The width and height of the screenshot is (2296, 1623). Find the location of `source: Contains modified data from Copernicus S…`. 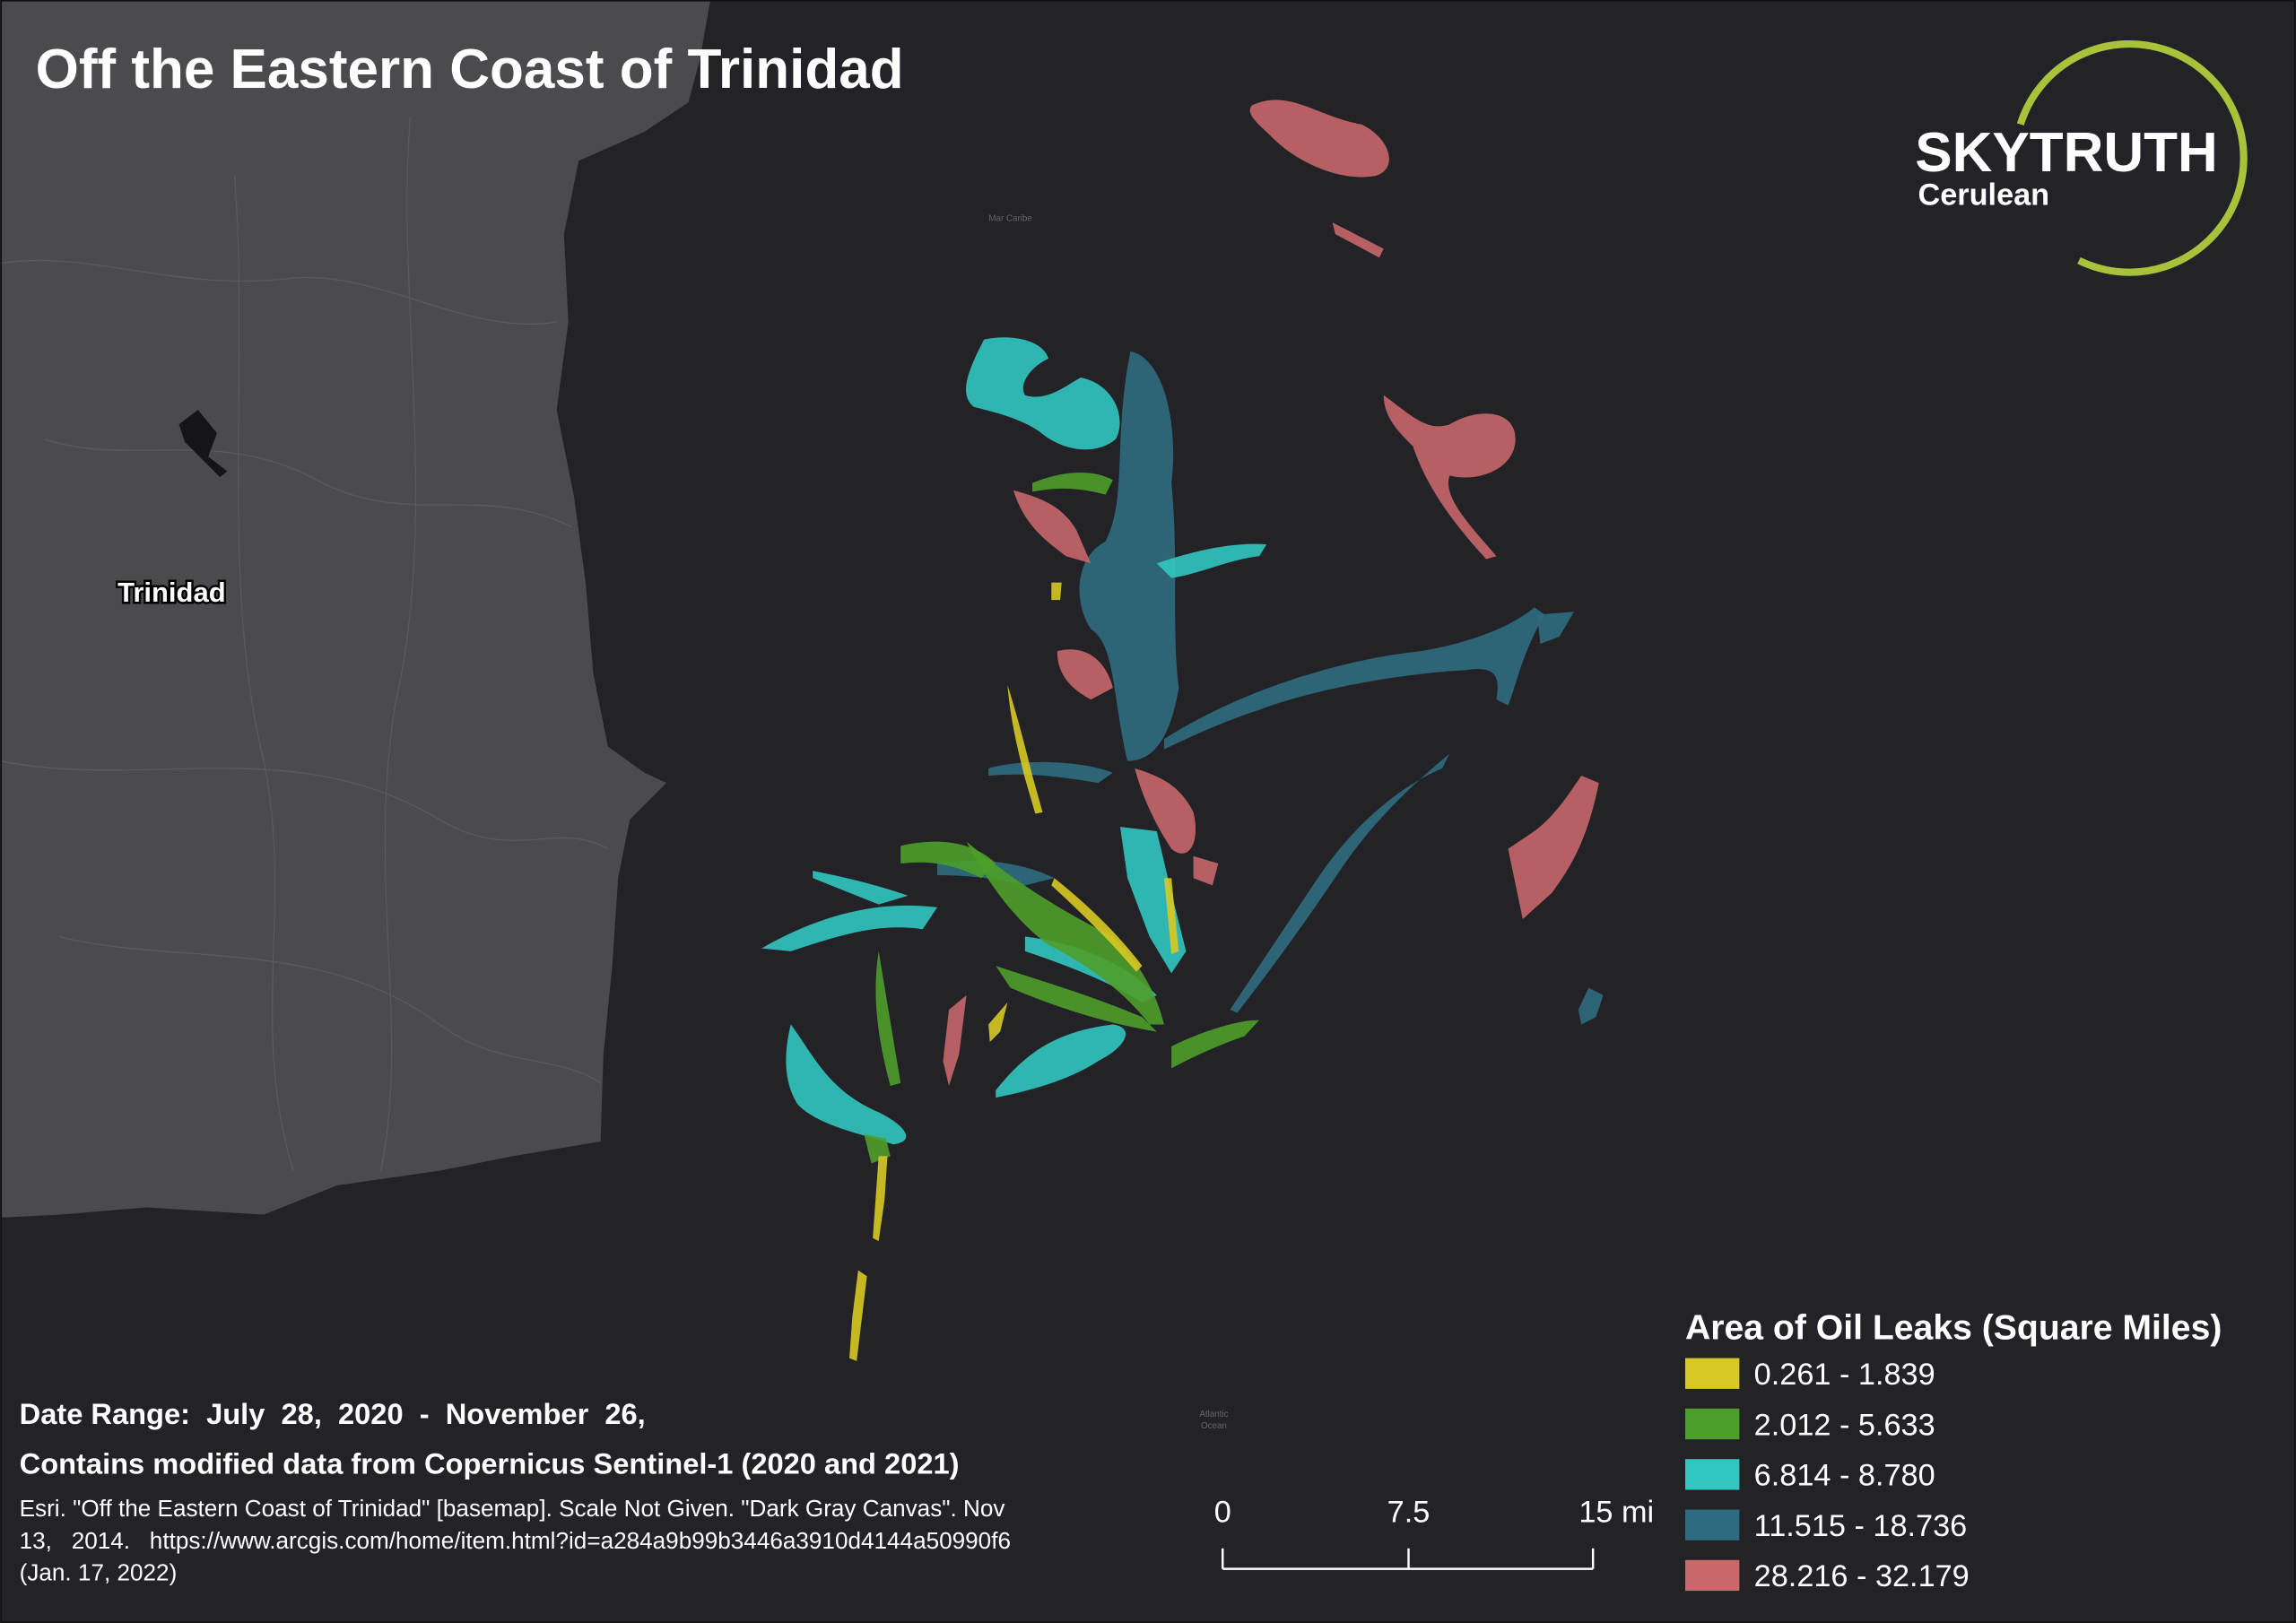

source: Contains modified data from Copernicus S… is located at coordinates (490, 1463).